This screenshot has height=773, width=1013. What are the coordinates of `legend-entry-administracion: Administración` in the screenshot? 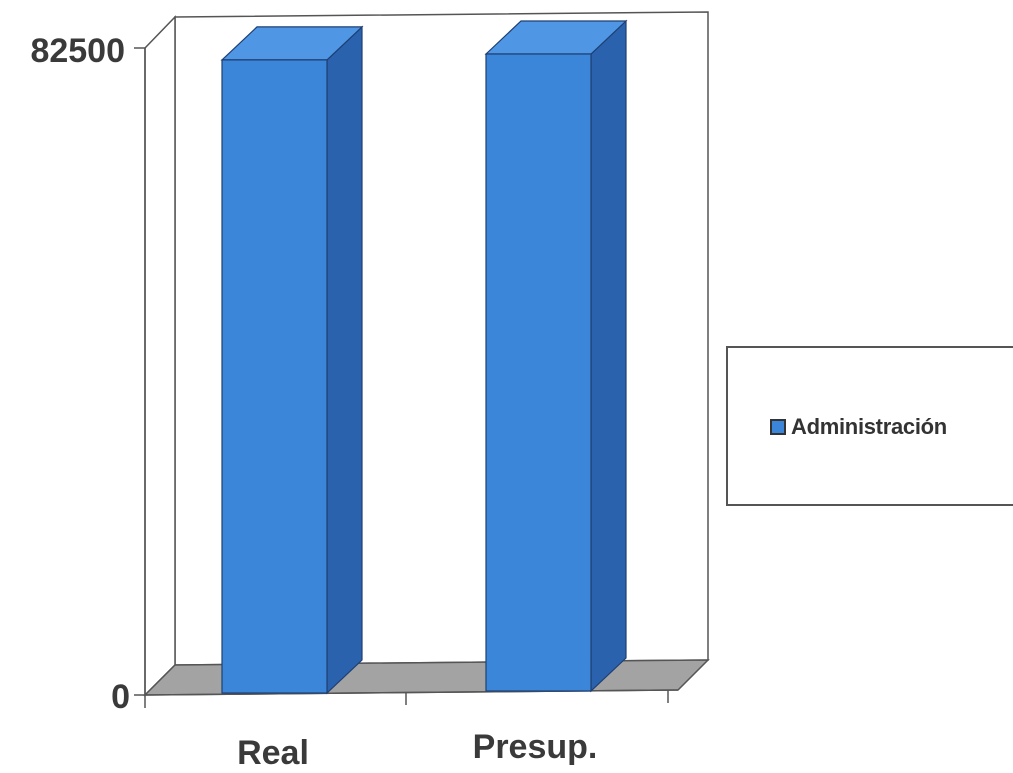 It's located at (858, 427).